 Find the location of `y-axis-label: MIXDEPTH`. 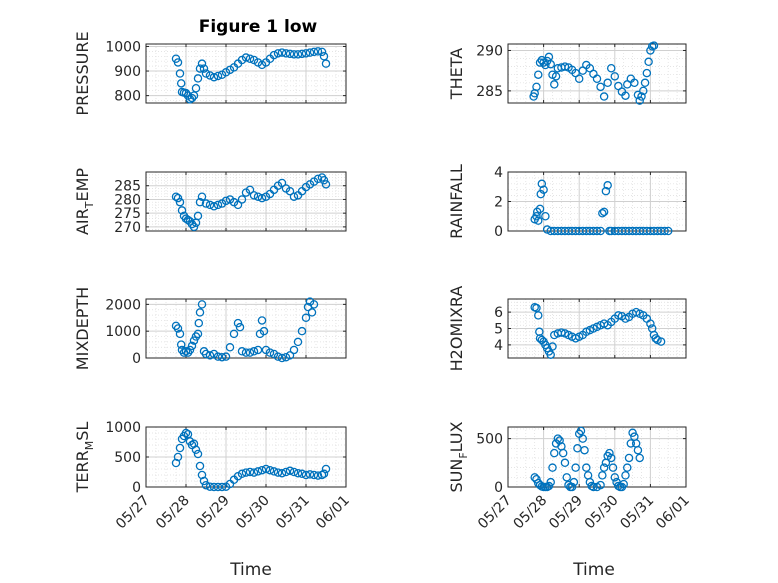

y-axis-label: MIXDEPTH is located at coordinates (82, 328).